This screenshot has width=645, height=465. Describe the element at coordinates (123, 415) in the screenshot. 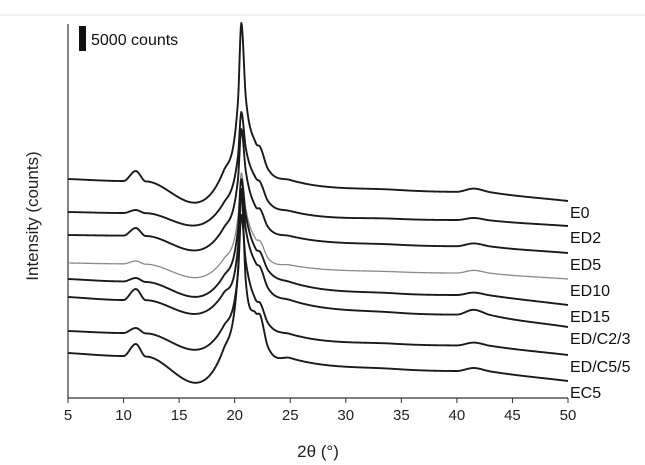

I see `x-tick-label: 10` at that location.